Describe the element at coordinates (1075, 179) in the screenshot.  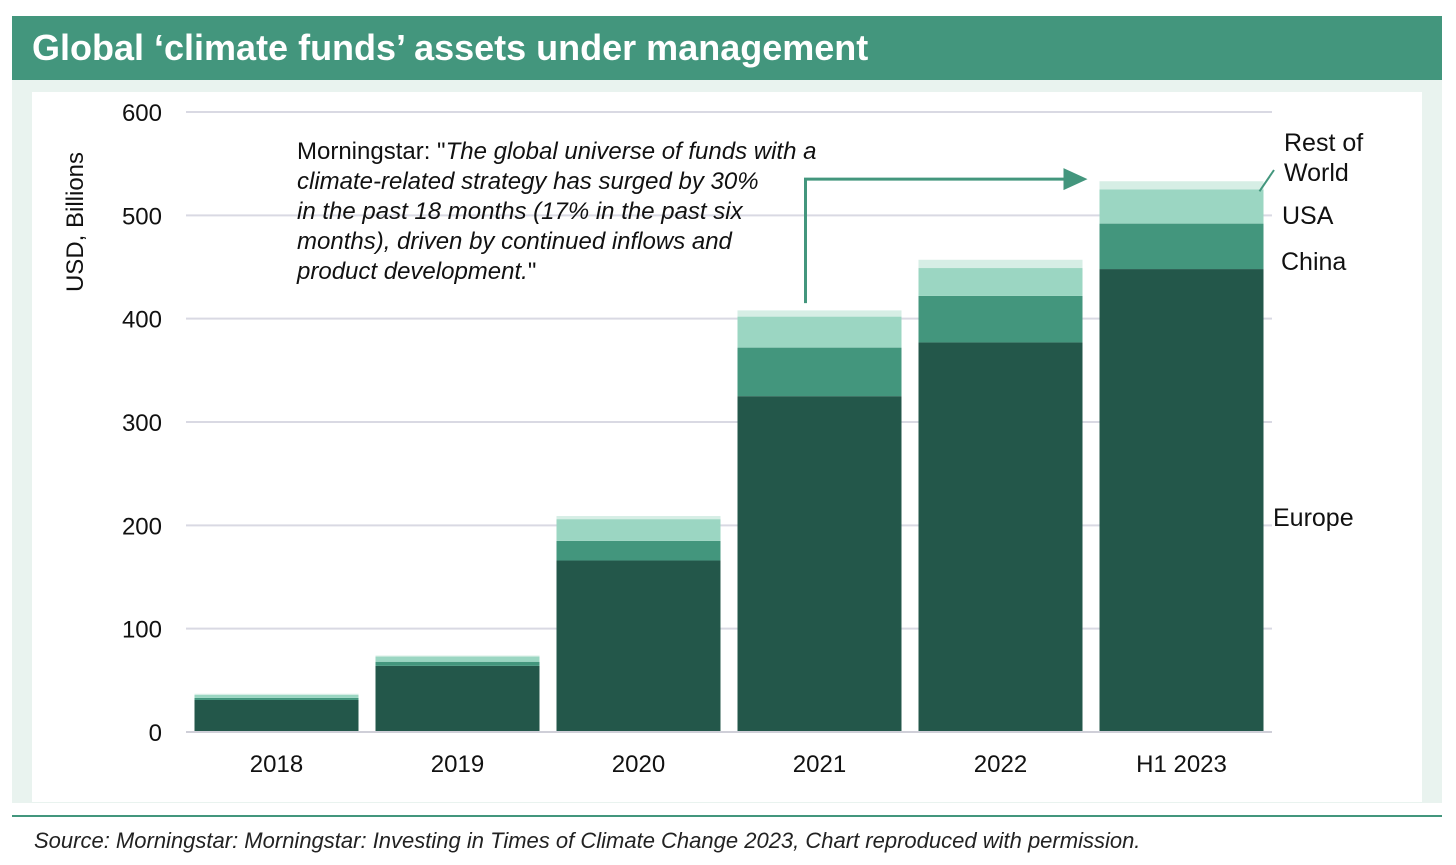
I see `annotation-arrowhead` at that location.